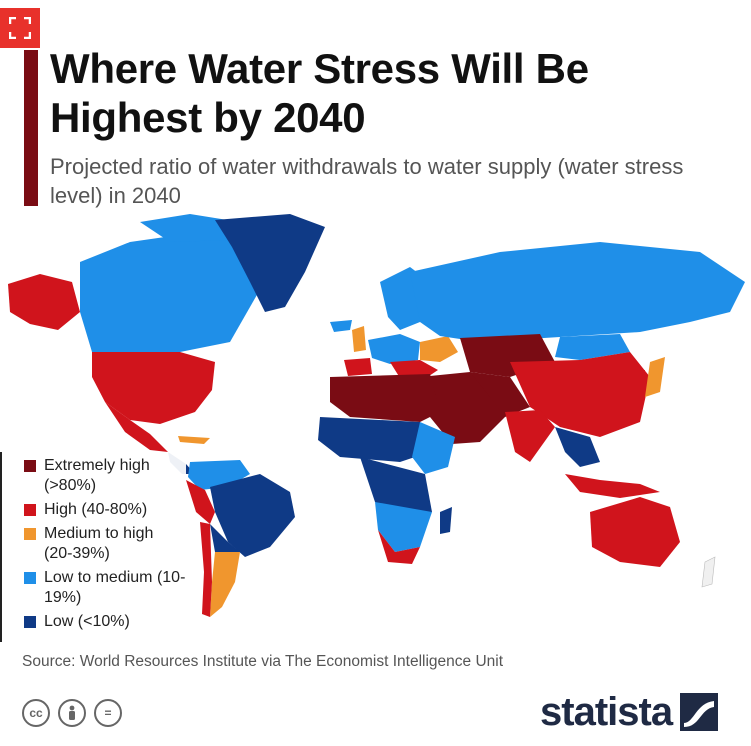 The image size is (751, 746). I want to click on region-sahel-west-africa, so click(374, 439).